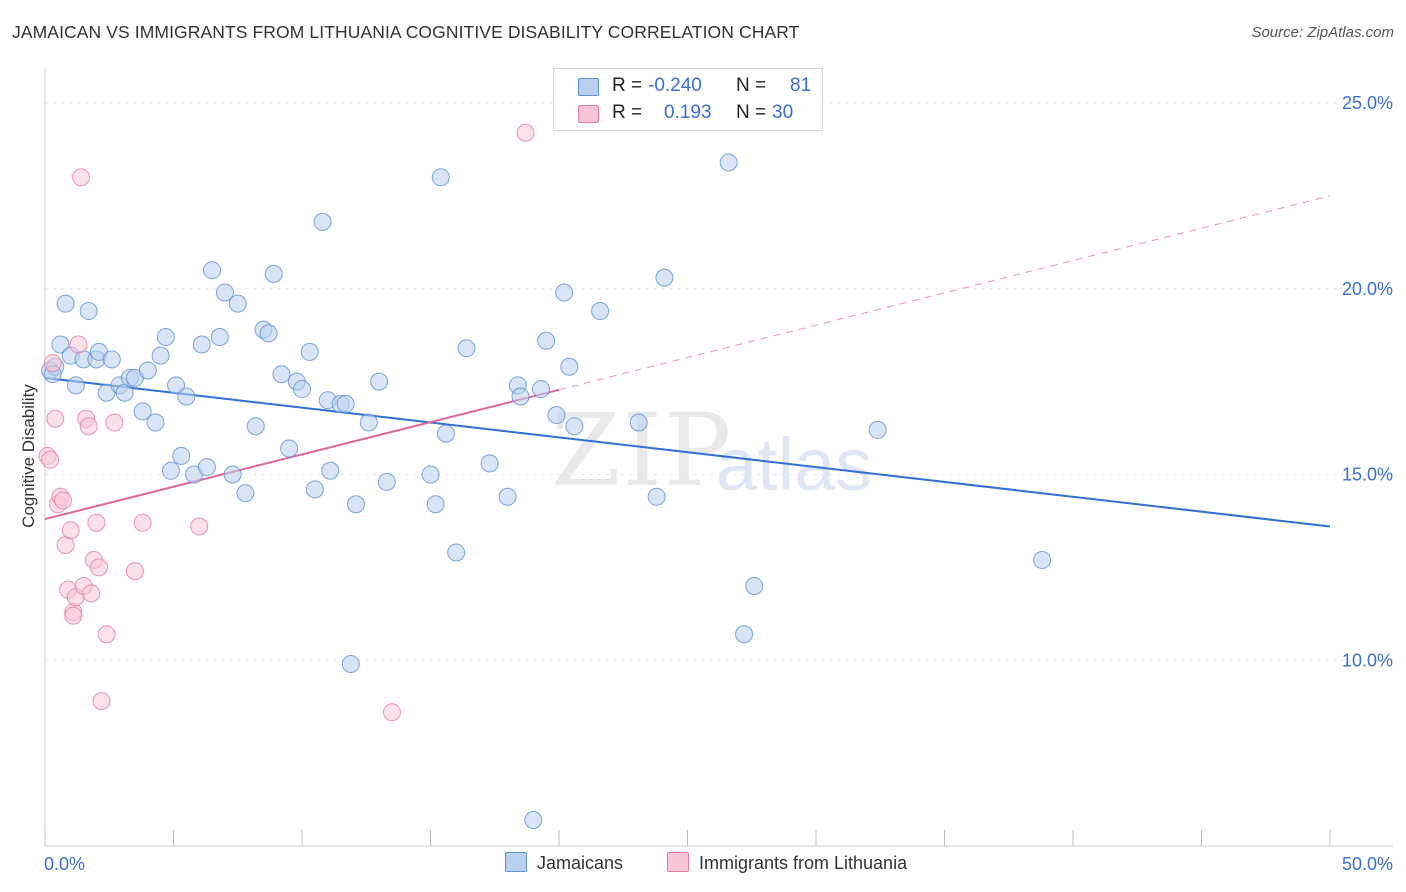 Image resolution: width=1406 pixels, height=892 pixels. What do you see at coordinates (803, 863) in the screenshot?
I see `legend-label-lithuania: Immigrants from Lithuania` at bounding box center [803, 863].